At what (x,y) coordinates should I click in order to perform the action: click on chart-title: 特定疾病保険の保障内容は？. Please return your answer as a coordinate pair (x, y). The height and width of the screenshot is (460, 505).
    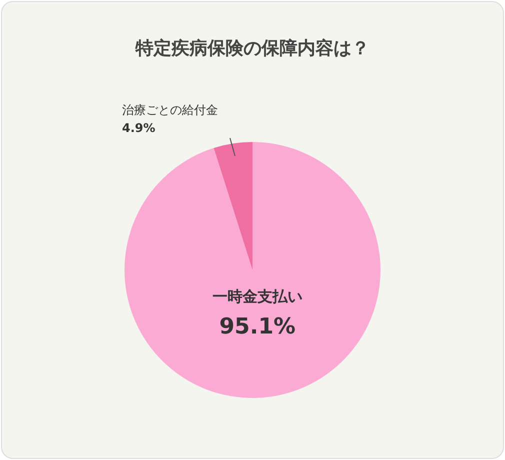
    Looking at the image, I should click on (252, 48).